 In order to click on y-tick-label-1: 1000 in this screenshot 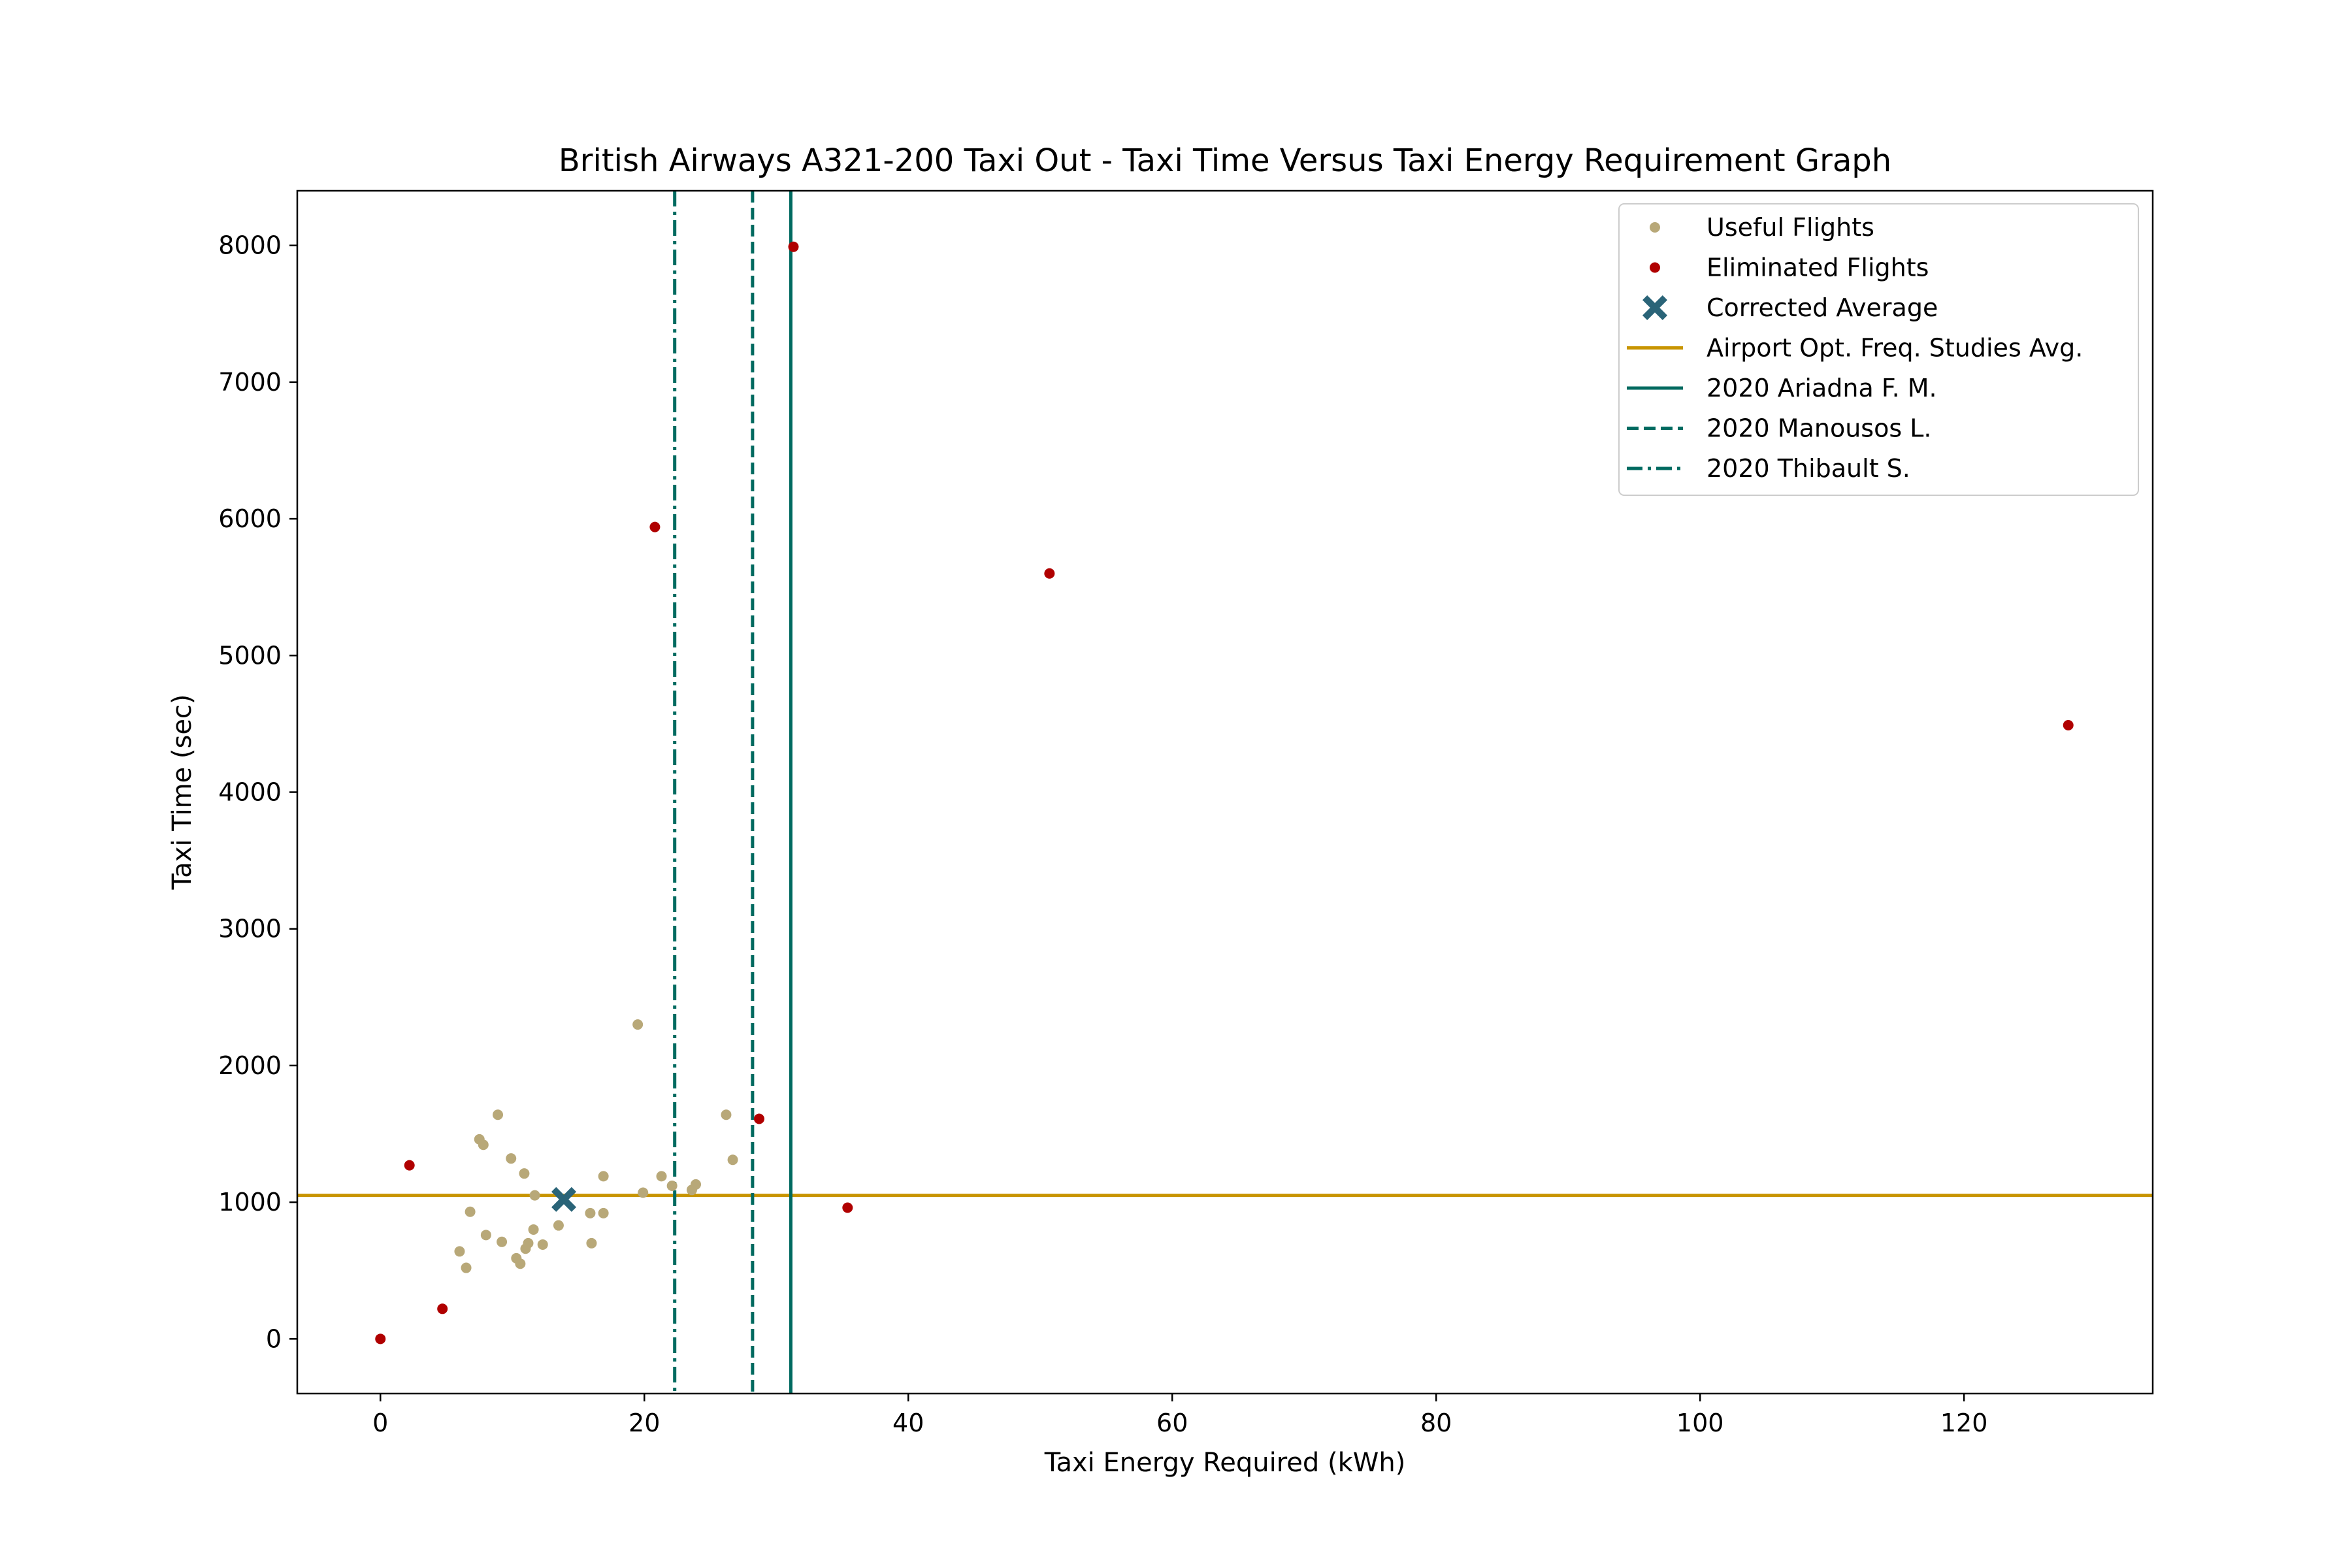, I will do `click(250, 1202)`.